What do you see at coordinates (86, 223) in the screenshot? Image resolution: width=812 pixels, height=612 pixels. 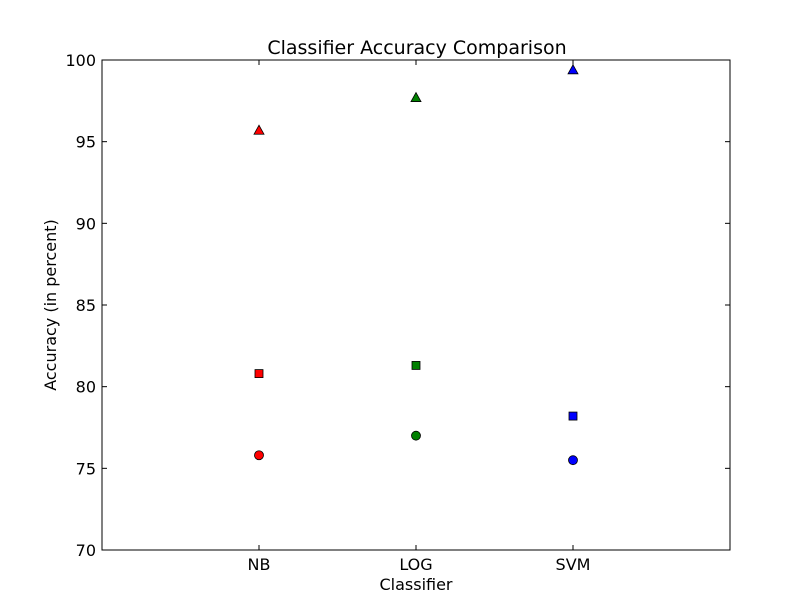 I see `y-tick-label: 90` at bounding box center [86, 223].